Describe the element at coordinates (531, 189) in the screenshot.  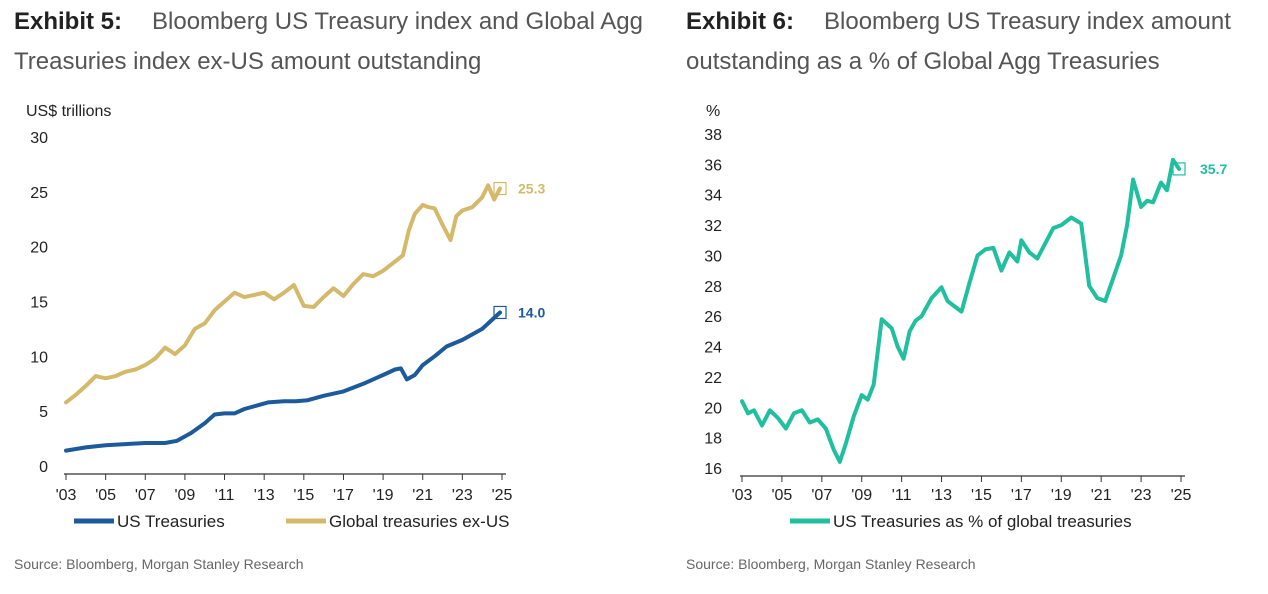
I see `exhibit-5-end-value-label: 25.3` at that location.